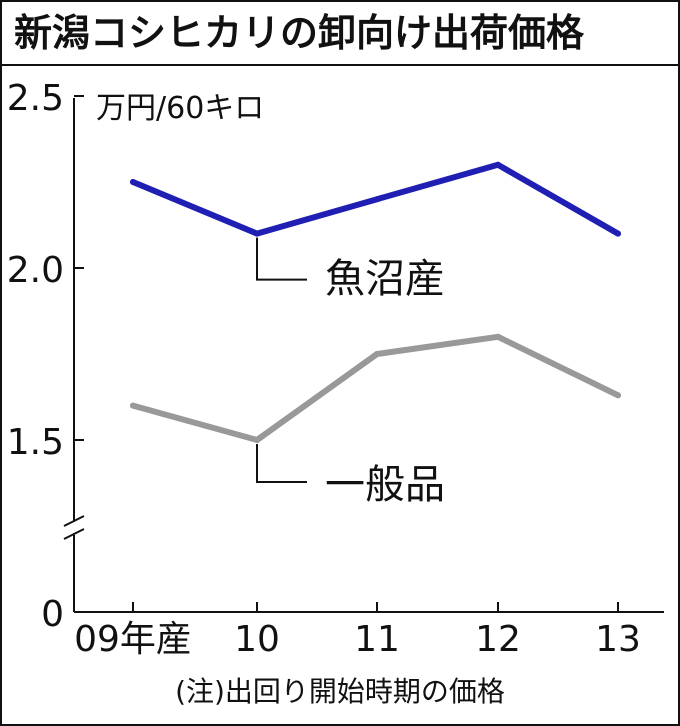  Describe the element at coordinates (299, 33) in the screenshot. I see `chart-title: 新潟コシヒカリの卸向け出荷価格` at that location.